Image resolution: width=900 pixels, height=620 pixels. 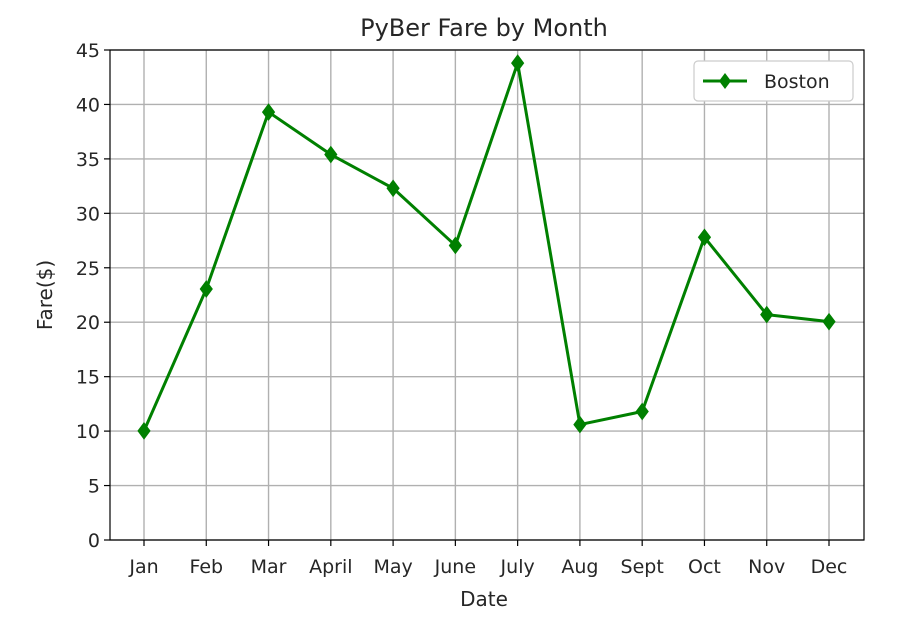 What do you see at coordinates (94, 487) in the screenshot?
I see `y-tick-label: 5` at bounding box center [94, 487].